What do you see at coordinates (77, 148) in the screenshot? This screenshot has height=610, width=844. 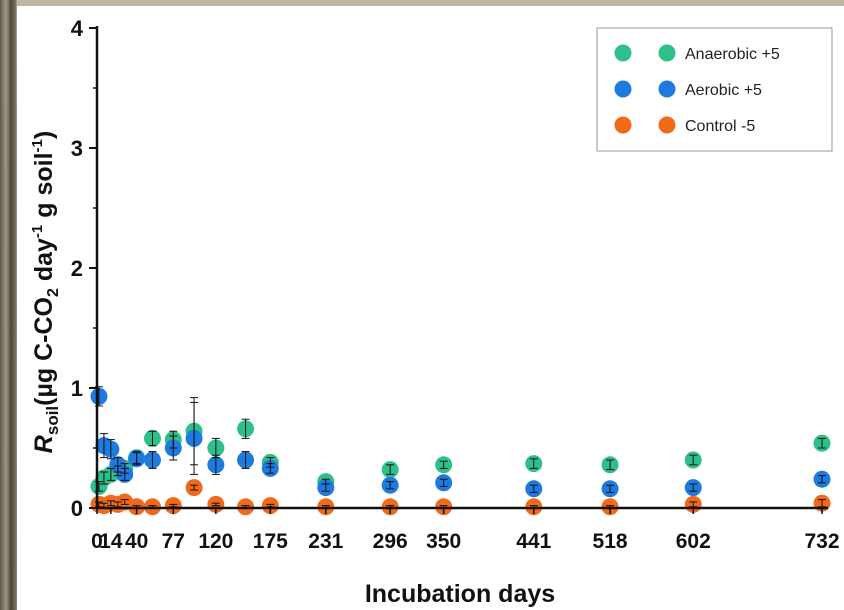 I see `y-tick-label: 3` at bounding box center [77, 148].